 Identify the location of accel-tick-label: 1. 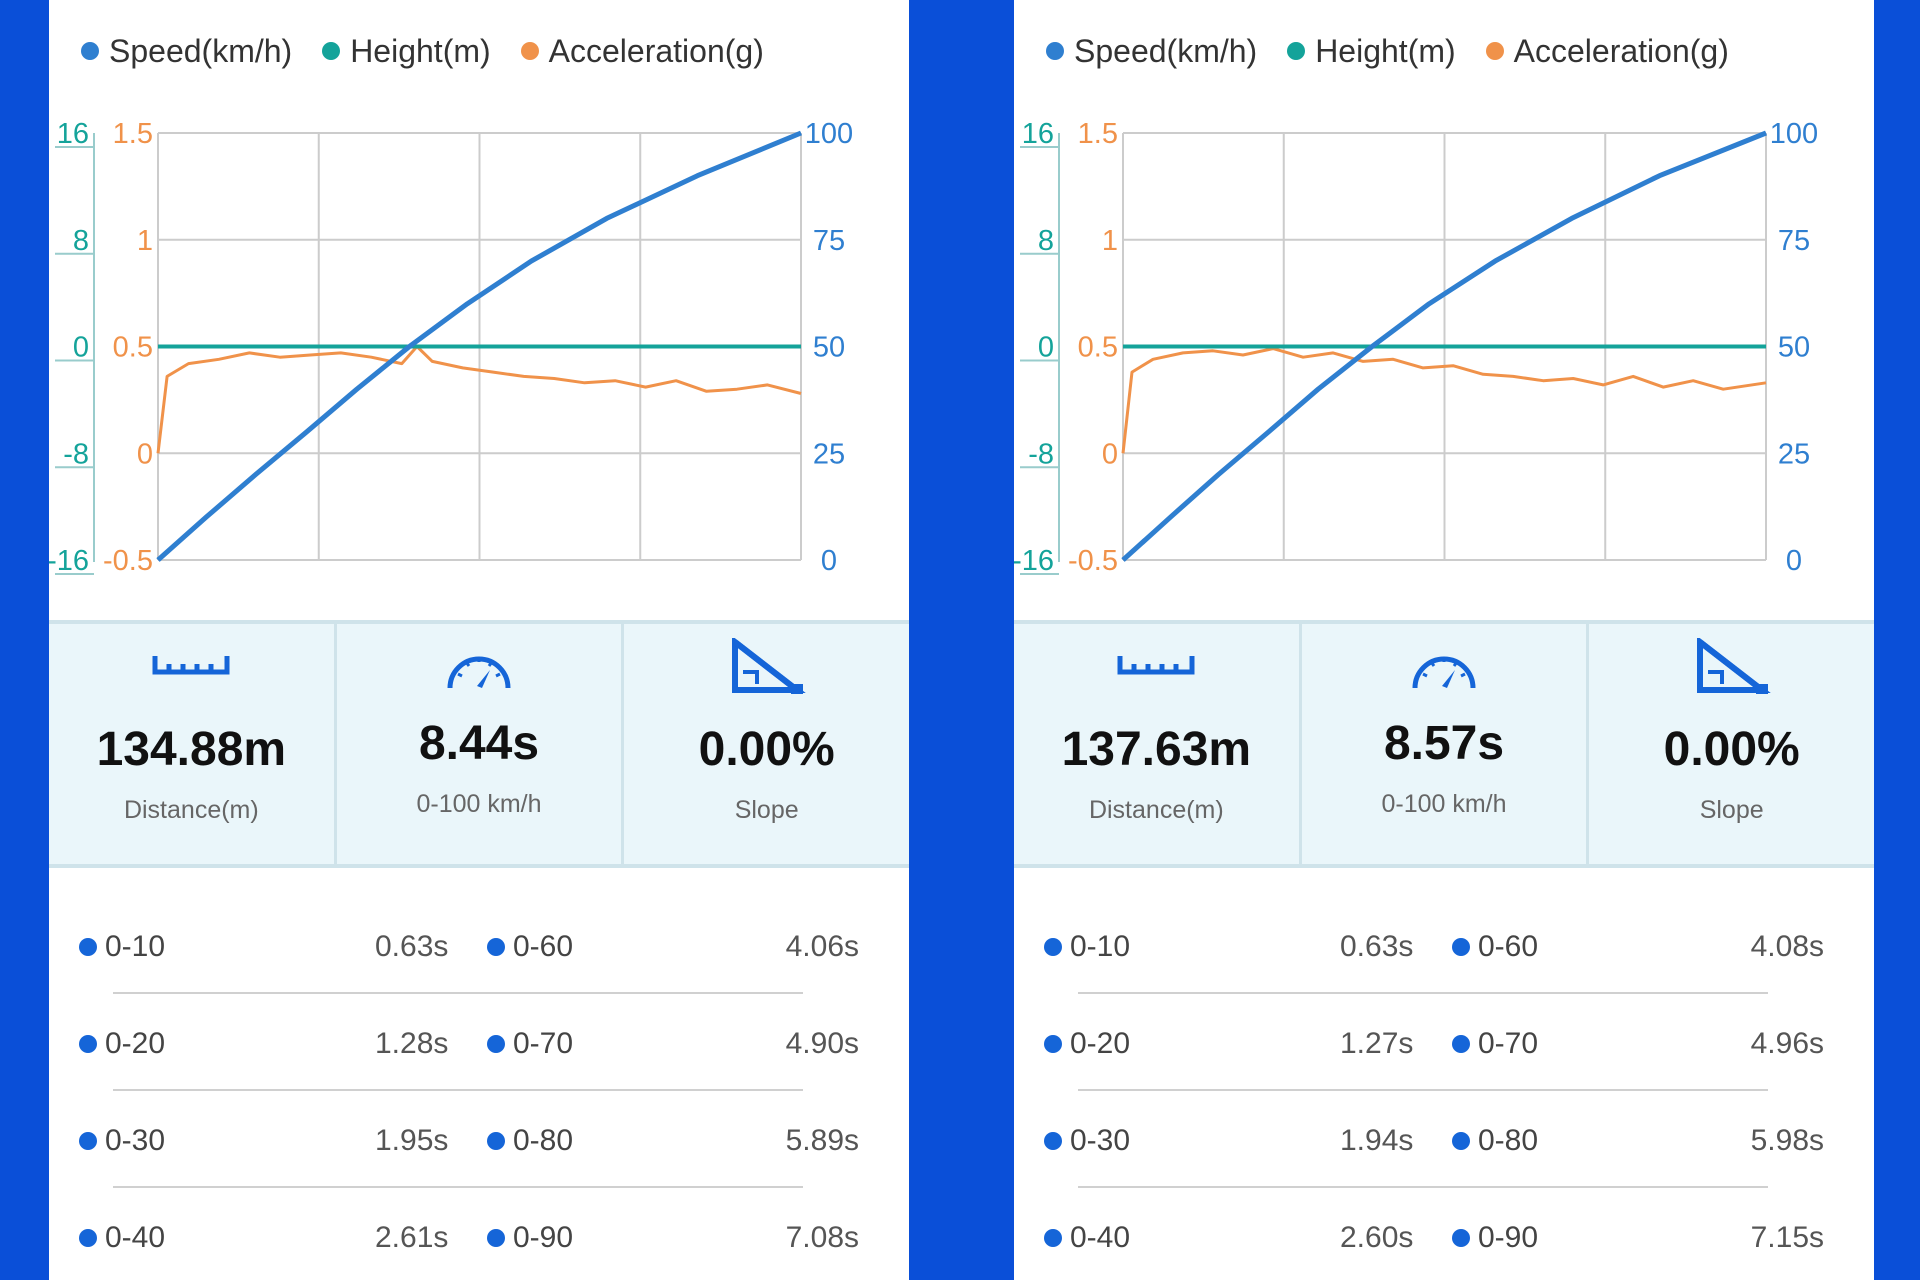
(145, 241).